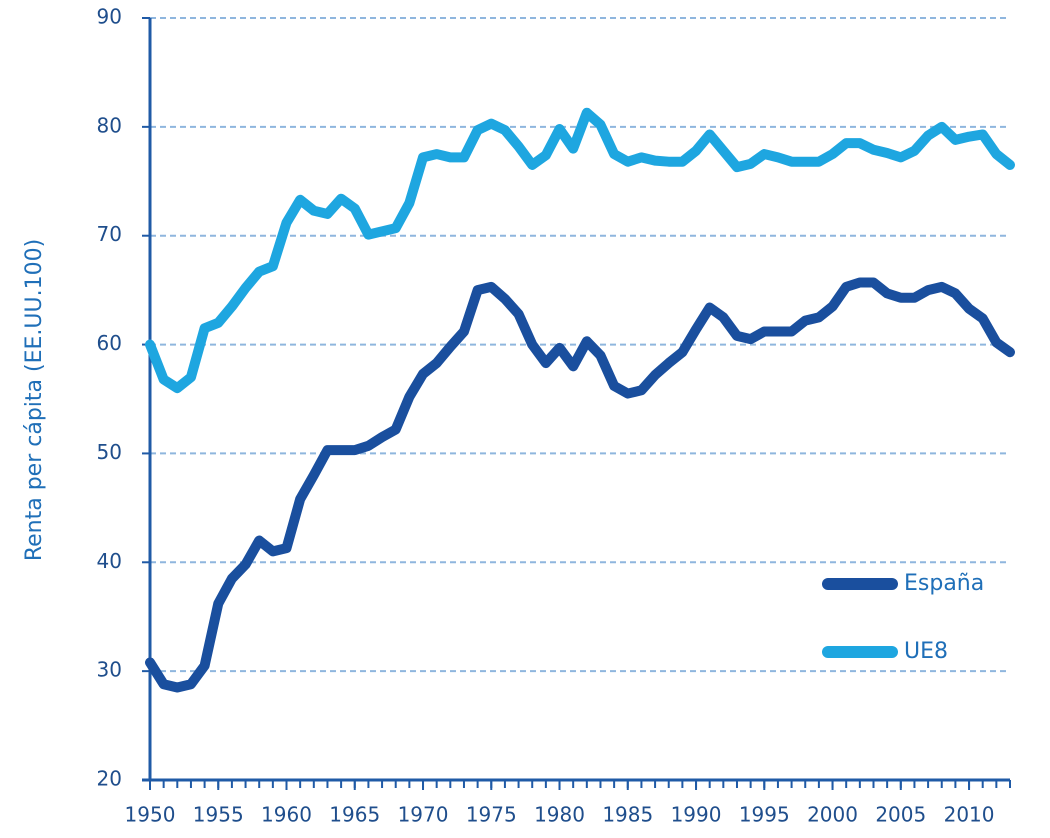  What do you see at coordinates (764, 815) in the screenshot?
I see `x-tick-label: 1995` at bounding box center [764, 815].